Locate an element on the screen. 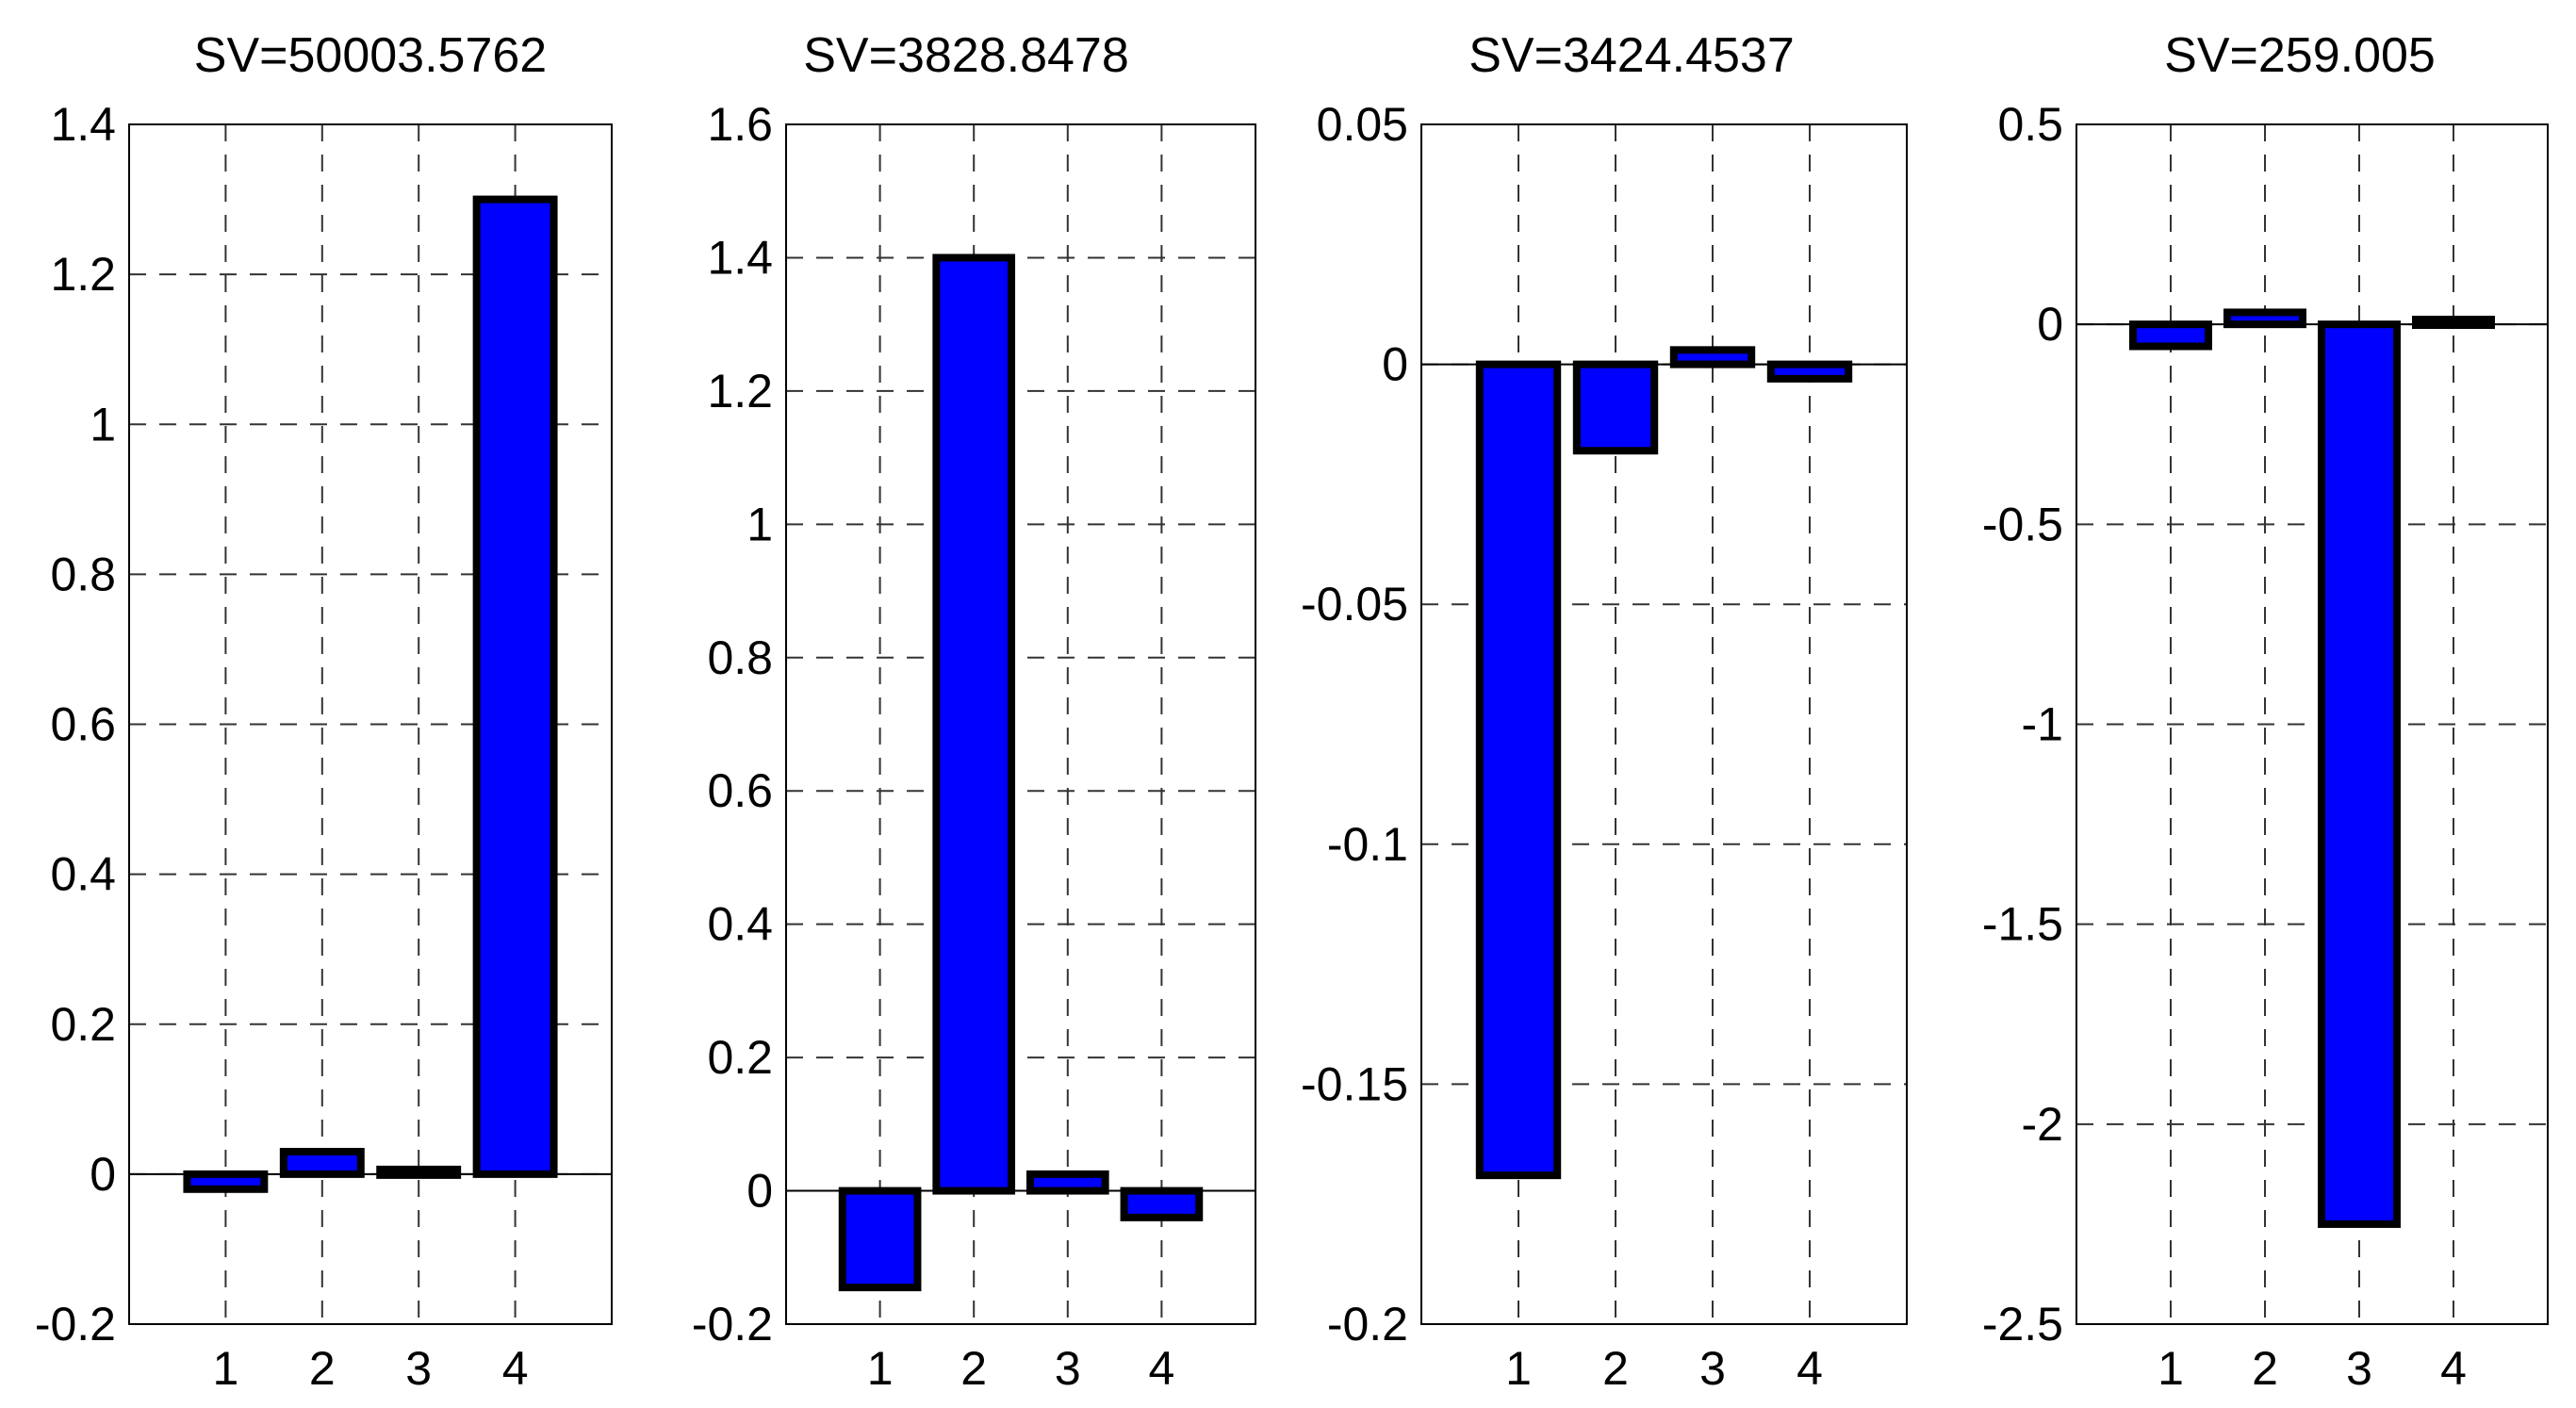  subplot-2-ytick-label: 1.6 is located at coordinates (740, 124).